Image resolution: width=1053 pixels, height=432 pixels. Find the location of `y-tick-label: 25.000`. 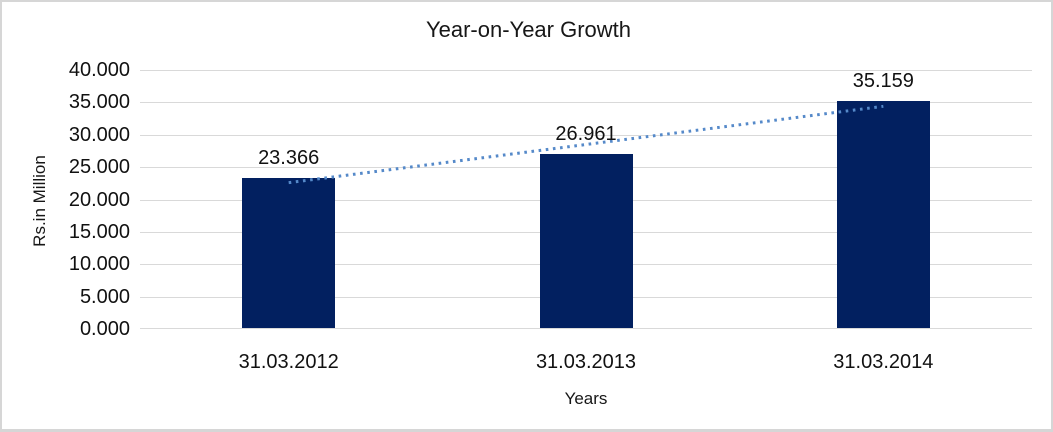

y-tick-label: 25.000 is located at coordinates (99, 167).